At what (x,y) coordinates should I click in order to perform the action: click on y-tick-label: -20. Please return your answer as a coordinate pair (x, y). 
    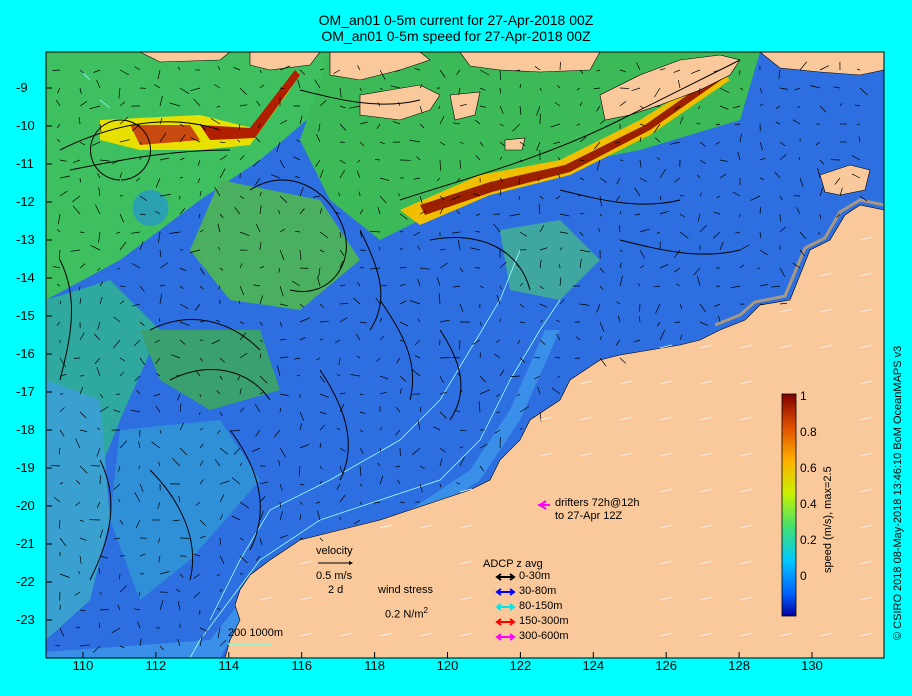
    Looking at the image, I should click on (25, 505).